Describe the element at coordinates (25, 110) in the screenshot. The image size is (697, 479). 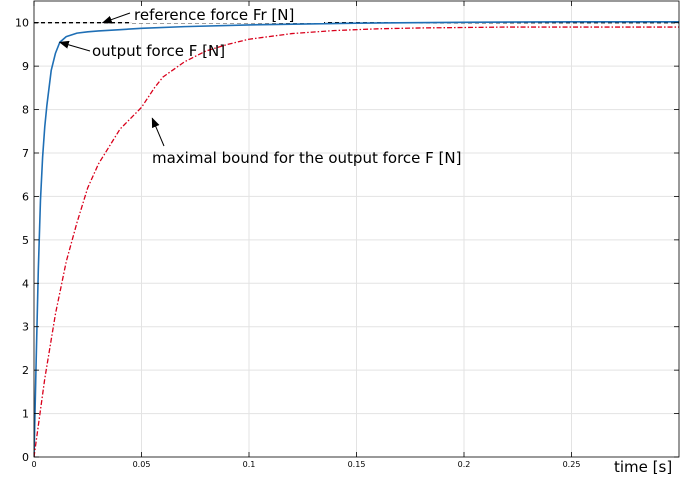
I see `y-tick-label: 8` at that location.